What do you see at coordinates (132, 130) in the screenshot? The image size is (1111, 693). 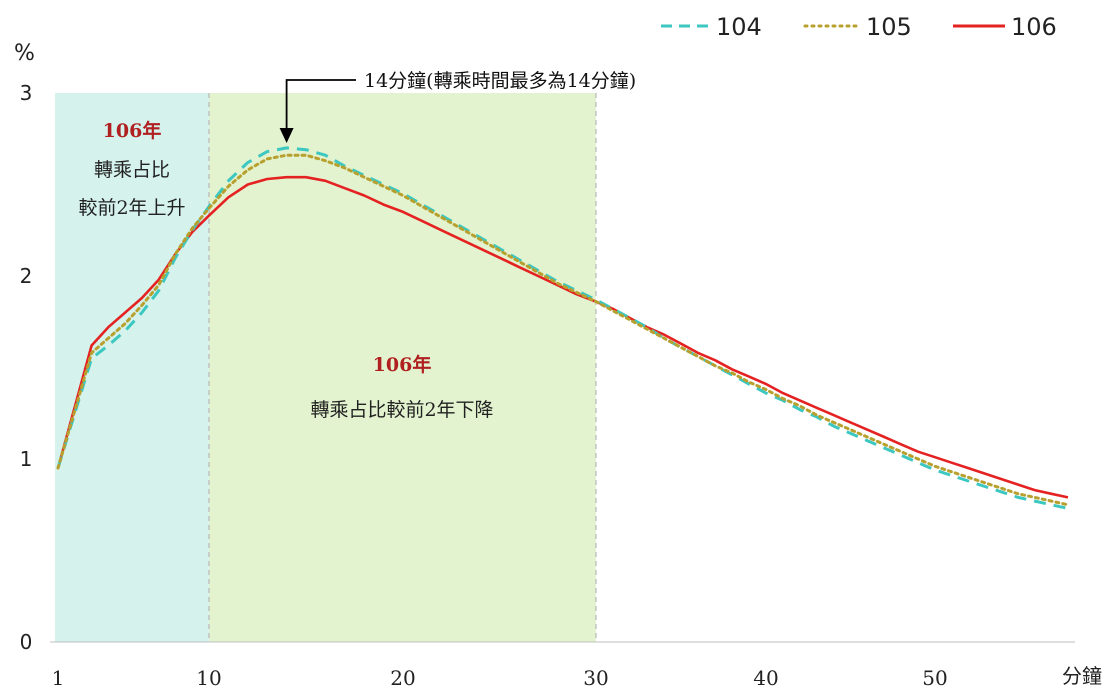 I see `region-1-title: 106年` at bounding box center [132, 130].